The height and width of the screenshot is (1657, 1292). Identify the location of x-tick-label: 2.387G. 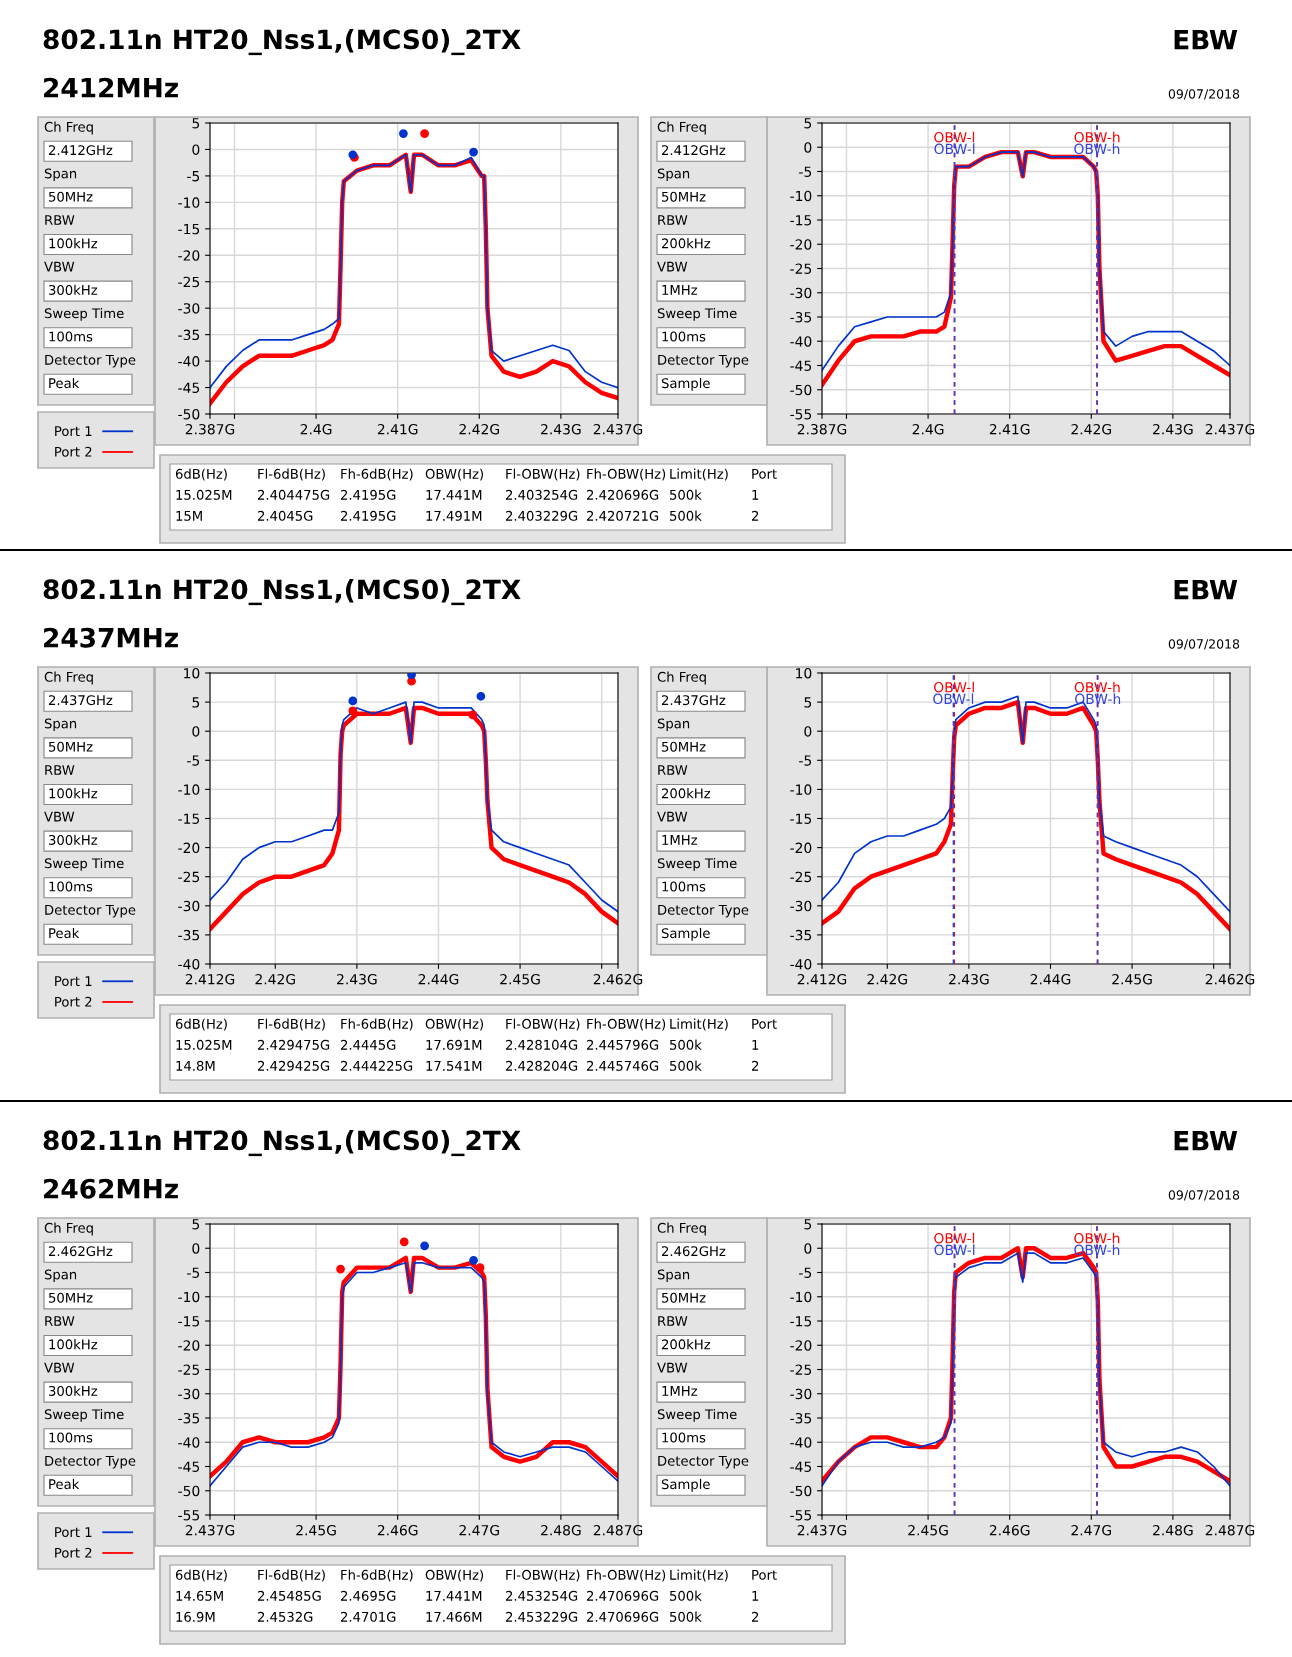
(822, 429).